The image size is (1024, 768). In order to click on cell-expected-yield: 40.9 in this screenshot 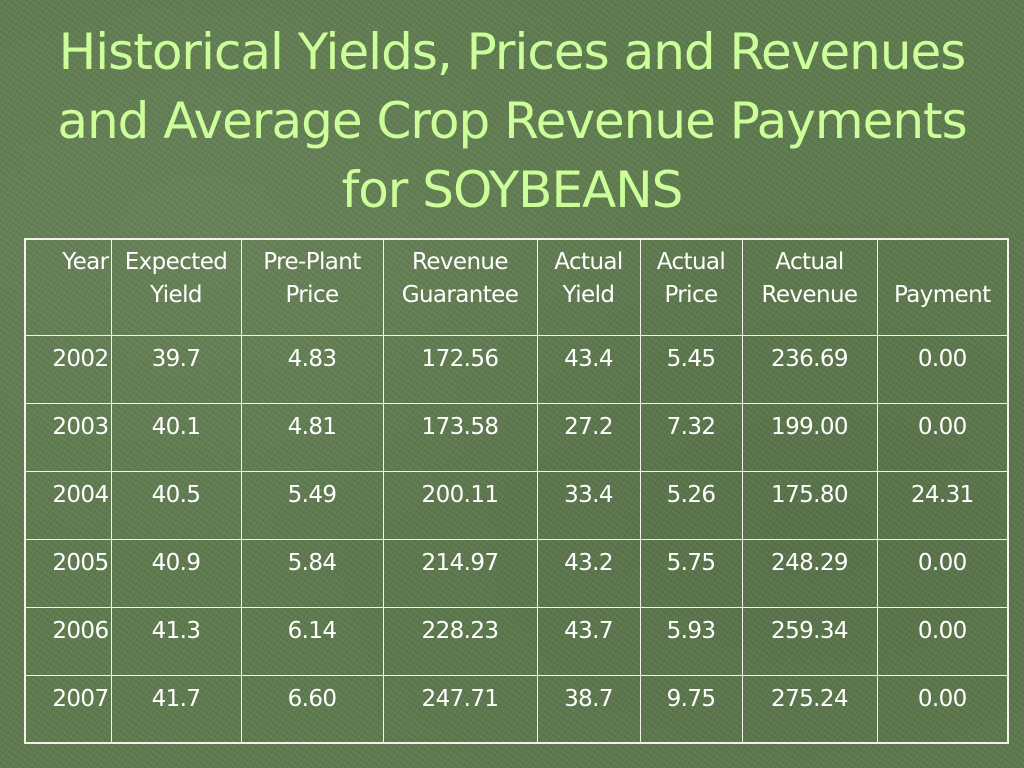, I will do `click(176, 573)`.